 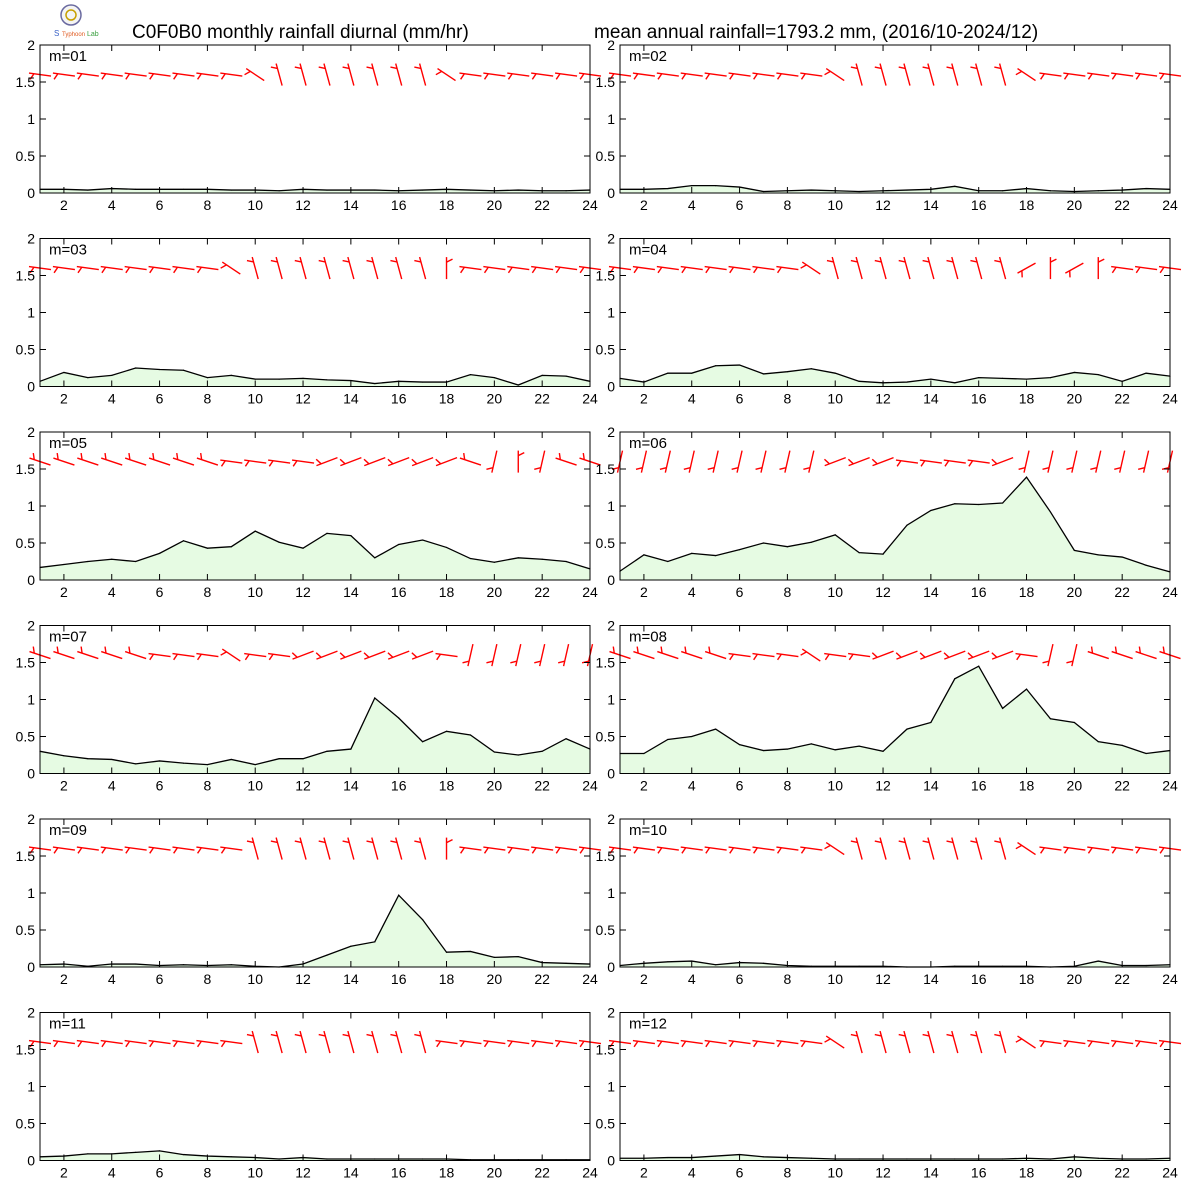 I want to click on x-tick-label: 10, so click(x=835, y=1173).